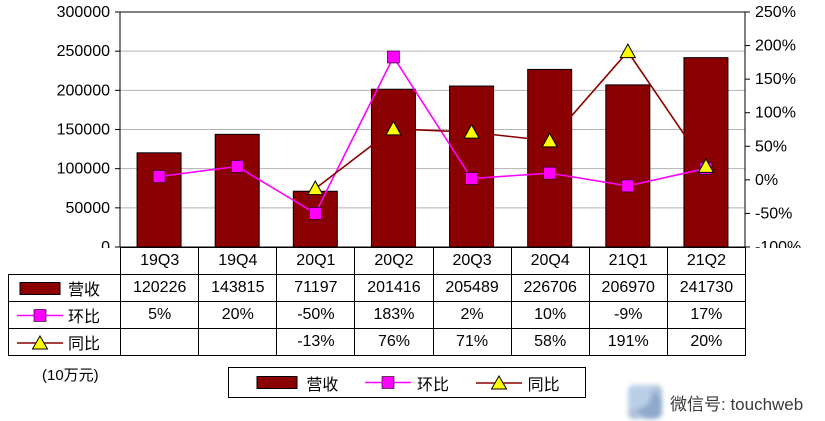  Describe the element at coordinates (472, 315) in the screenshot. I see `table-cell: 2%` at that location.